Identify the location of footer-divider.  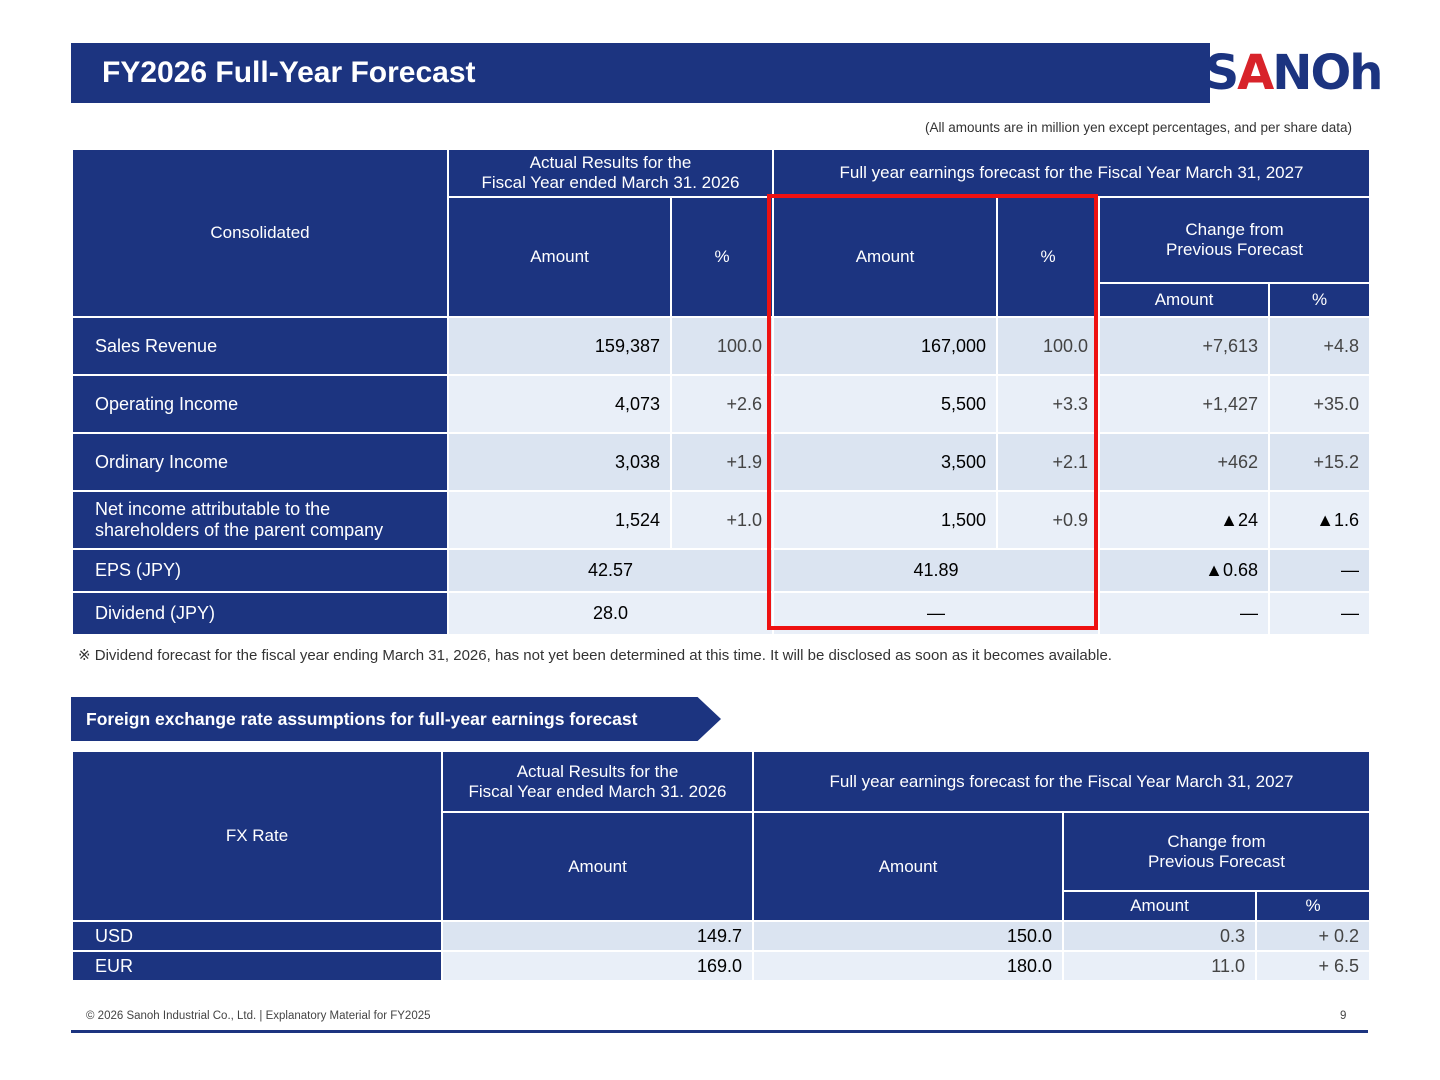
(719, 1031).